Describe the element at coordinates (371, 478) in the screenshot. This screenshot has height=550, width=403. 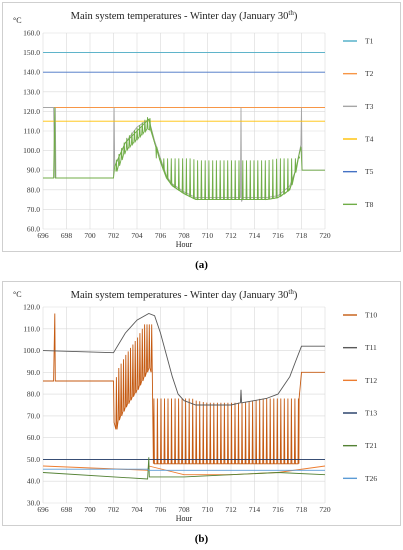
I see `legend-label-t26: T26` at that location.